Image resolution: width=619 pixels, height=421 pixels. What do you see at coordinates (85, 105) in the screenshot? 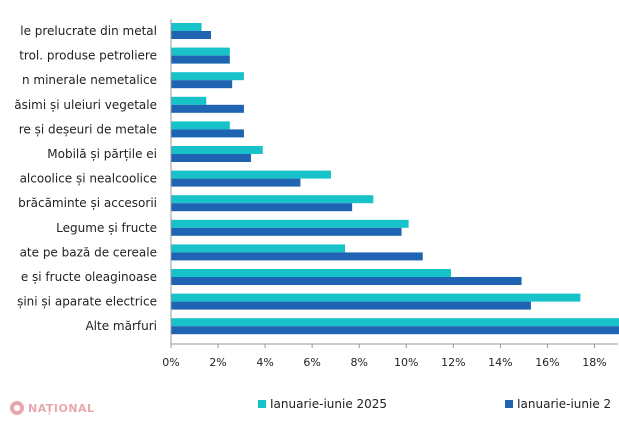
I see `category-label: ăsimi și uleiuri vegetale` at bounding box center [85, 105].